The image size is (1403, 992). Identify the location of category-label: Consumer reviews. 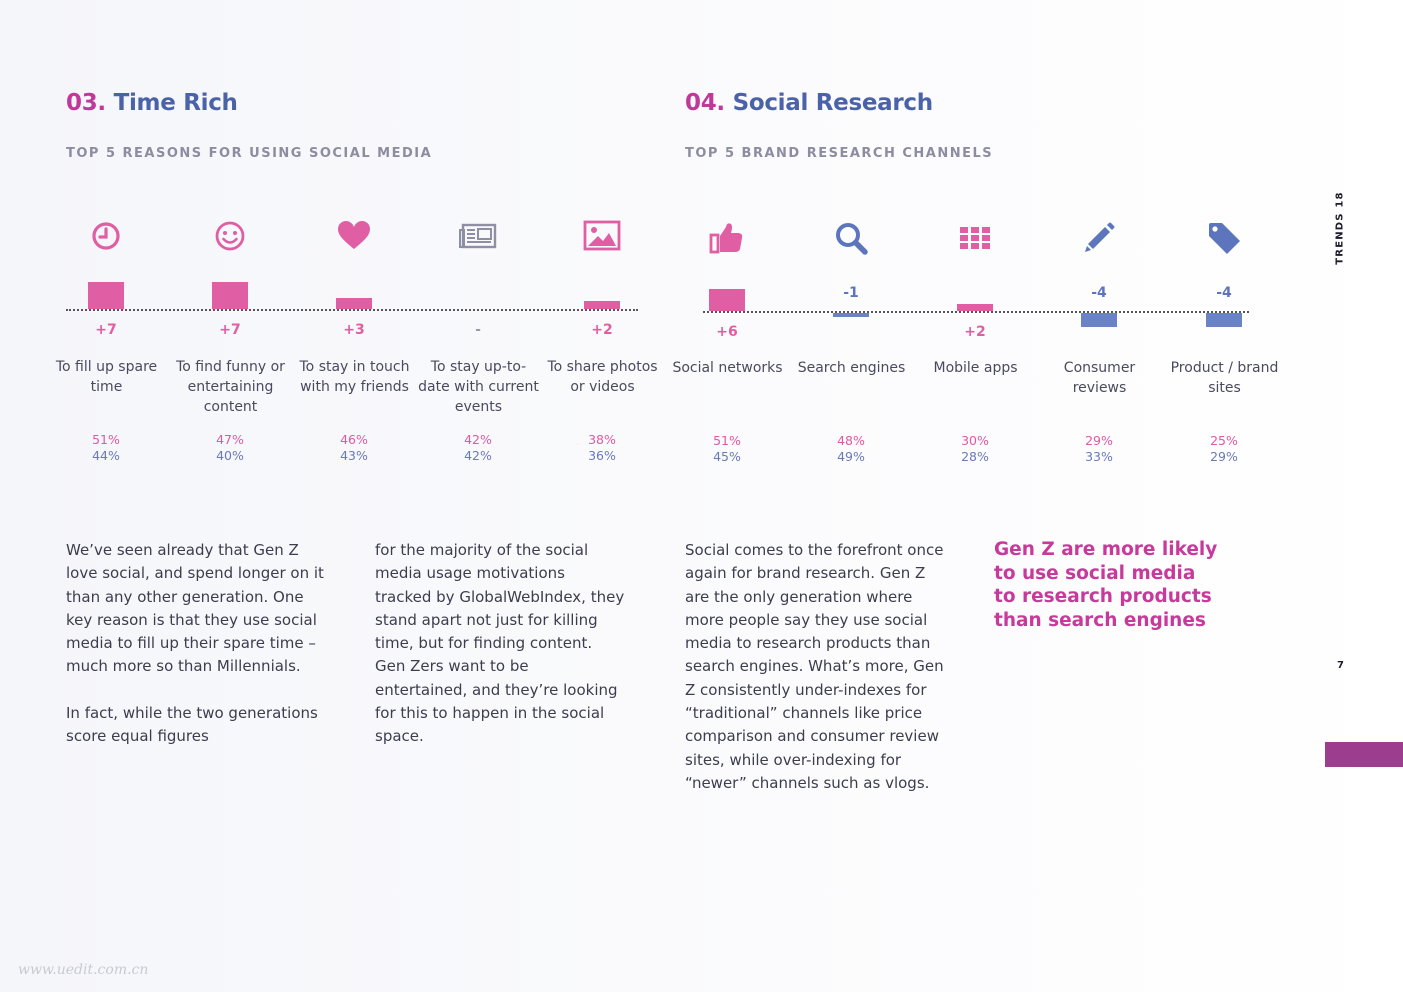
(1099, 378).